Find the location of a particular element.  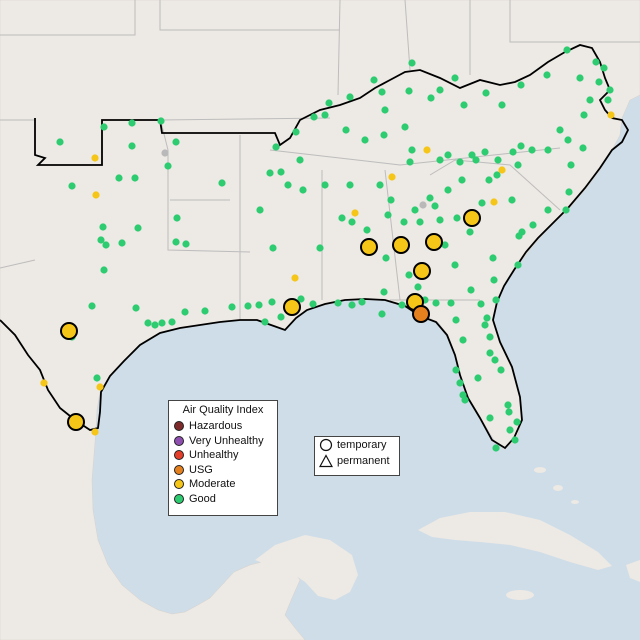

temporary-monitor-usg is located at coordinates (421, 314).